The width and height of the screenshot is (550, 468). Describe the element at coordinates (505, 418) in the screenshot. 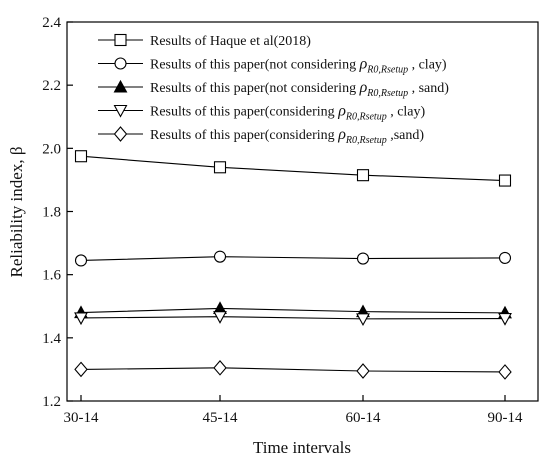

I see `x-tick-label: 90-14` at that location.